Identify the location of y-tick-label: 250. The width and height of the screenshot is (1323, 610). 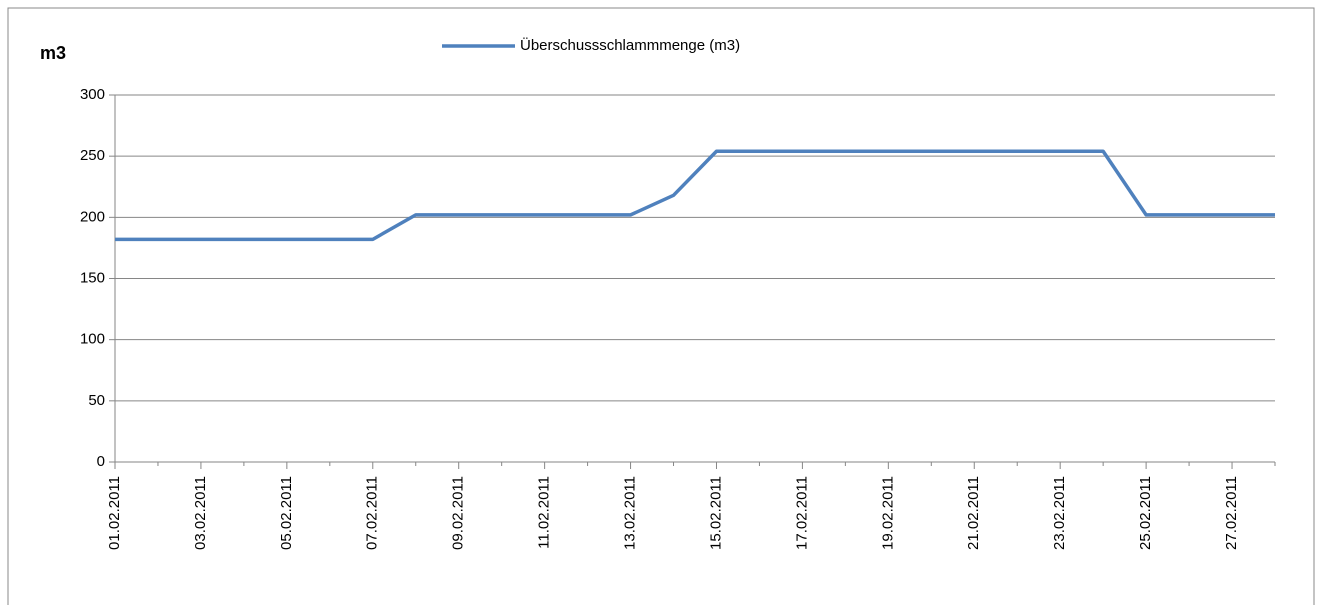
(92, 155).